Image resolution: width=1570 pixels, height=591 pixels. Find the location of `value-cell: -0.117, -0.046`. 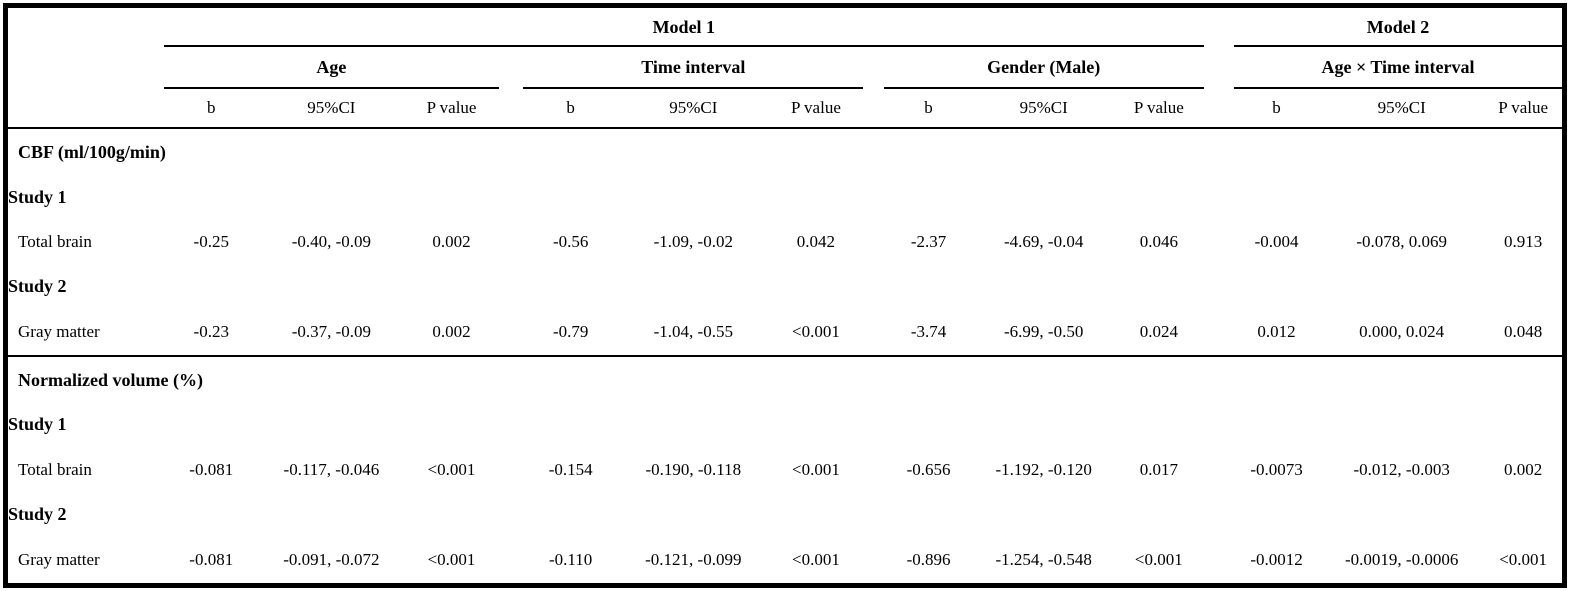

value-cell: -0.117, -0.046 is located at coordinates (331, 469).